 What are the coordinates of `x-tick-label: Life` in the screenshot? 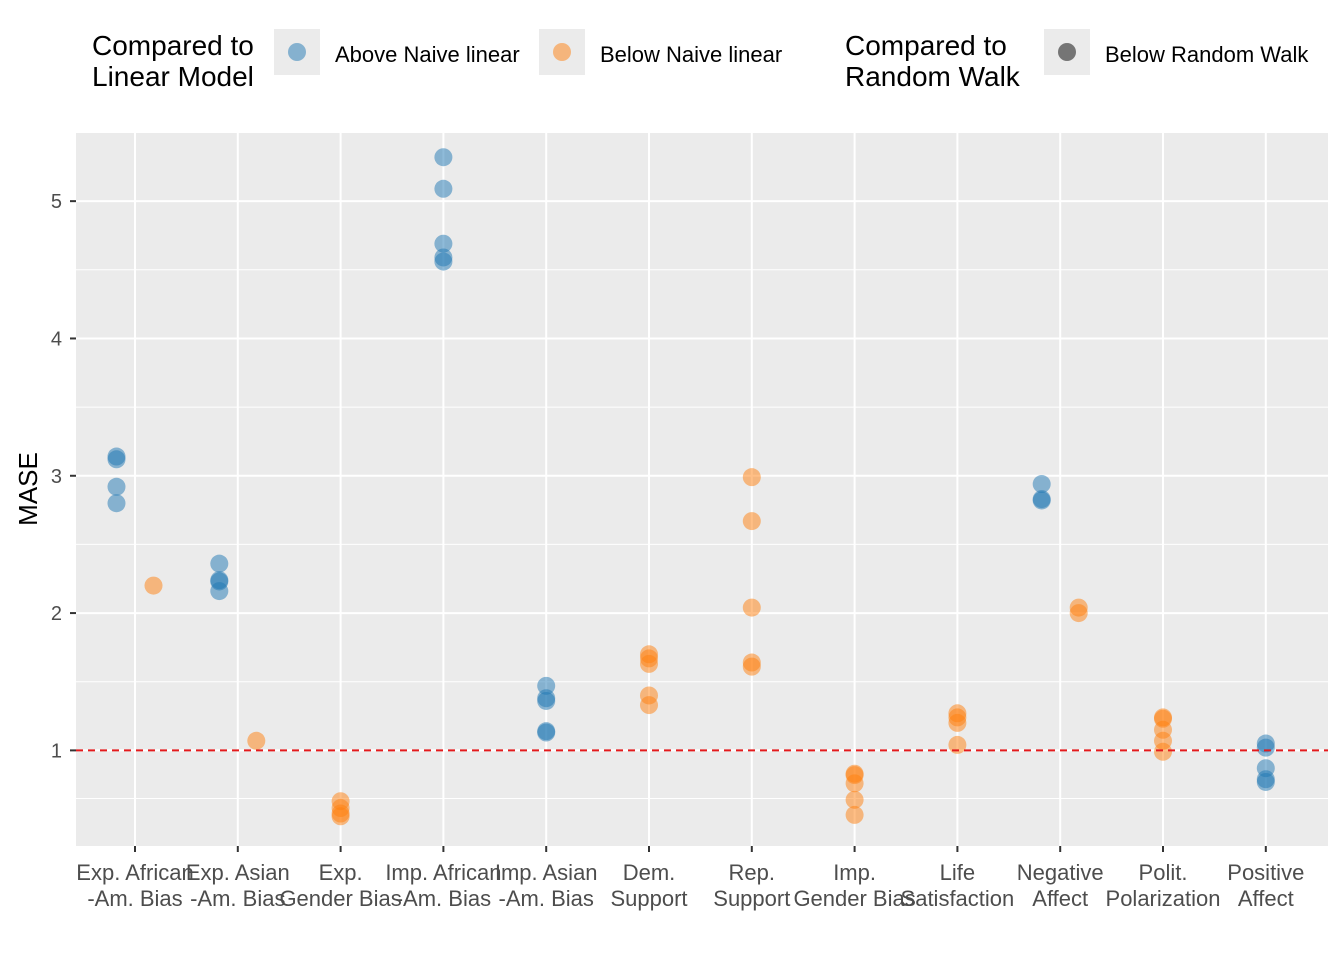 It's located at (957, 872).